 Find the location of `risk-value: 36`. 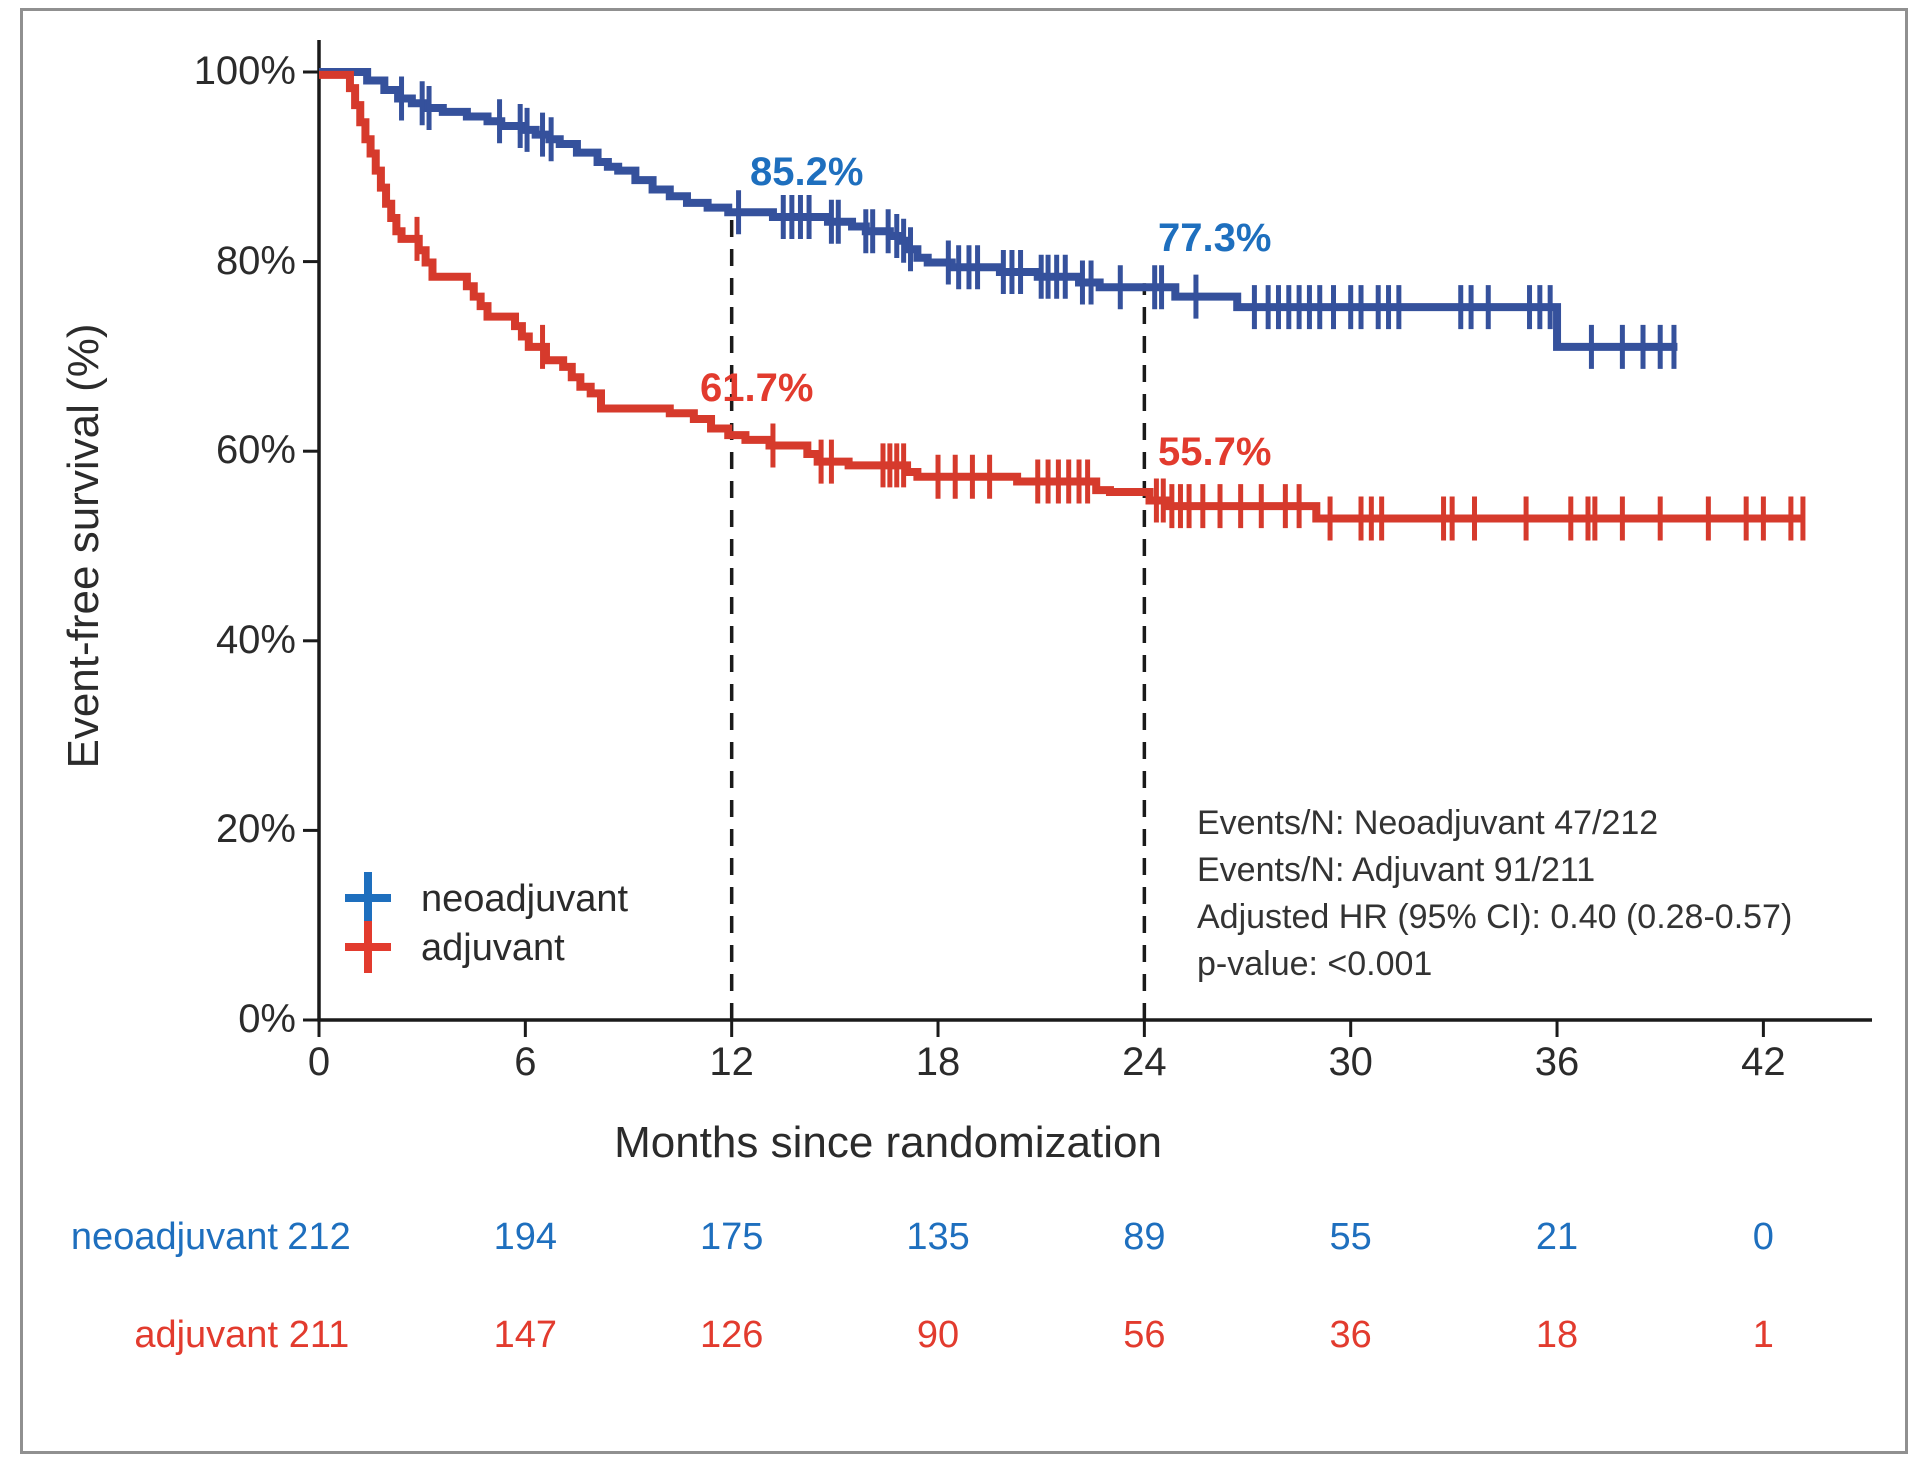

risk-value: 36 is located at coordinates (1350, 1335).